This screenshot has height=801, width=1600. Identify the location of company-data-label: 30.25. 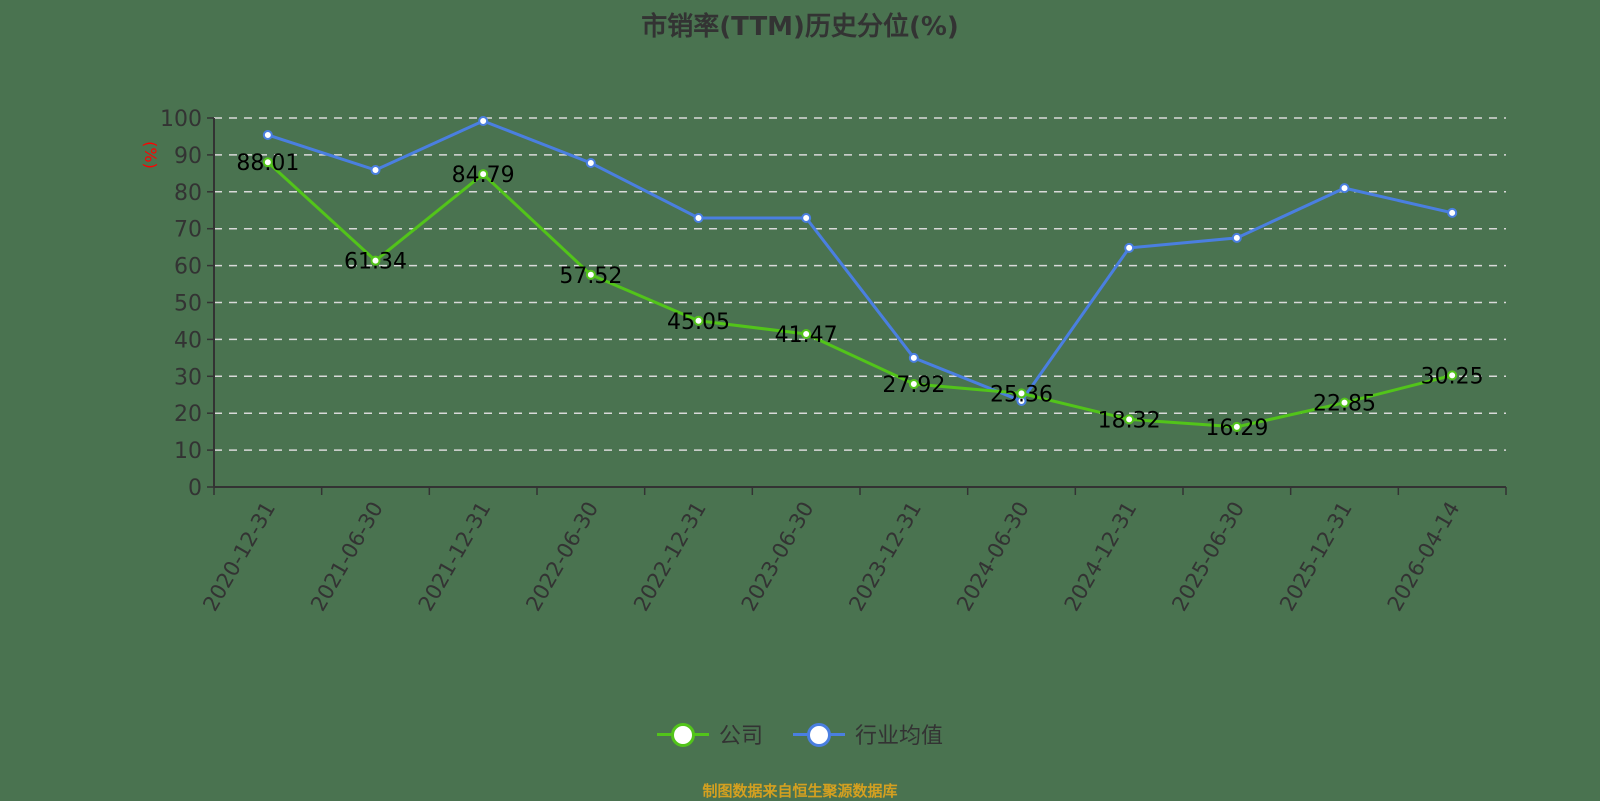
(1452, 376).